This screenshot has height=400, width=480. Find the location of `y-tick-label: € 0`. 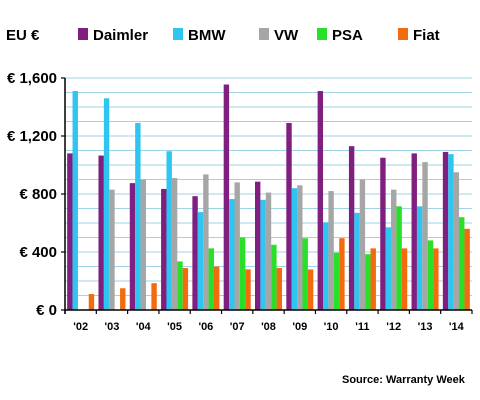

y-tick-label: € 0 is located at coordinates (46, 310).